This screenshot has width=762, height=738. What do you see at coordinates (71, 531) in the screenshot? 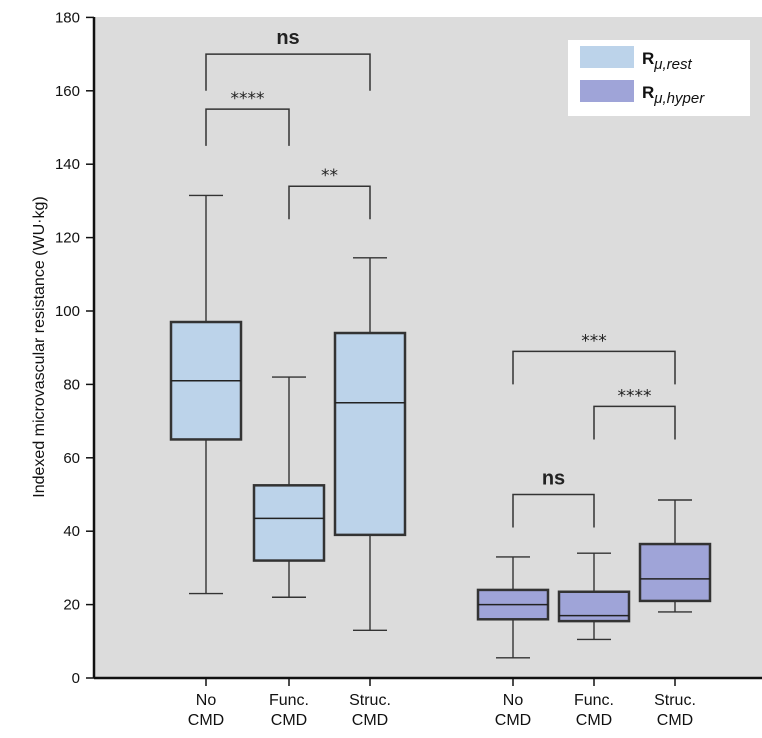
I see `y-tick-label: 40` at bounding box center [71, 531].